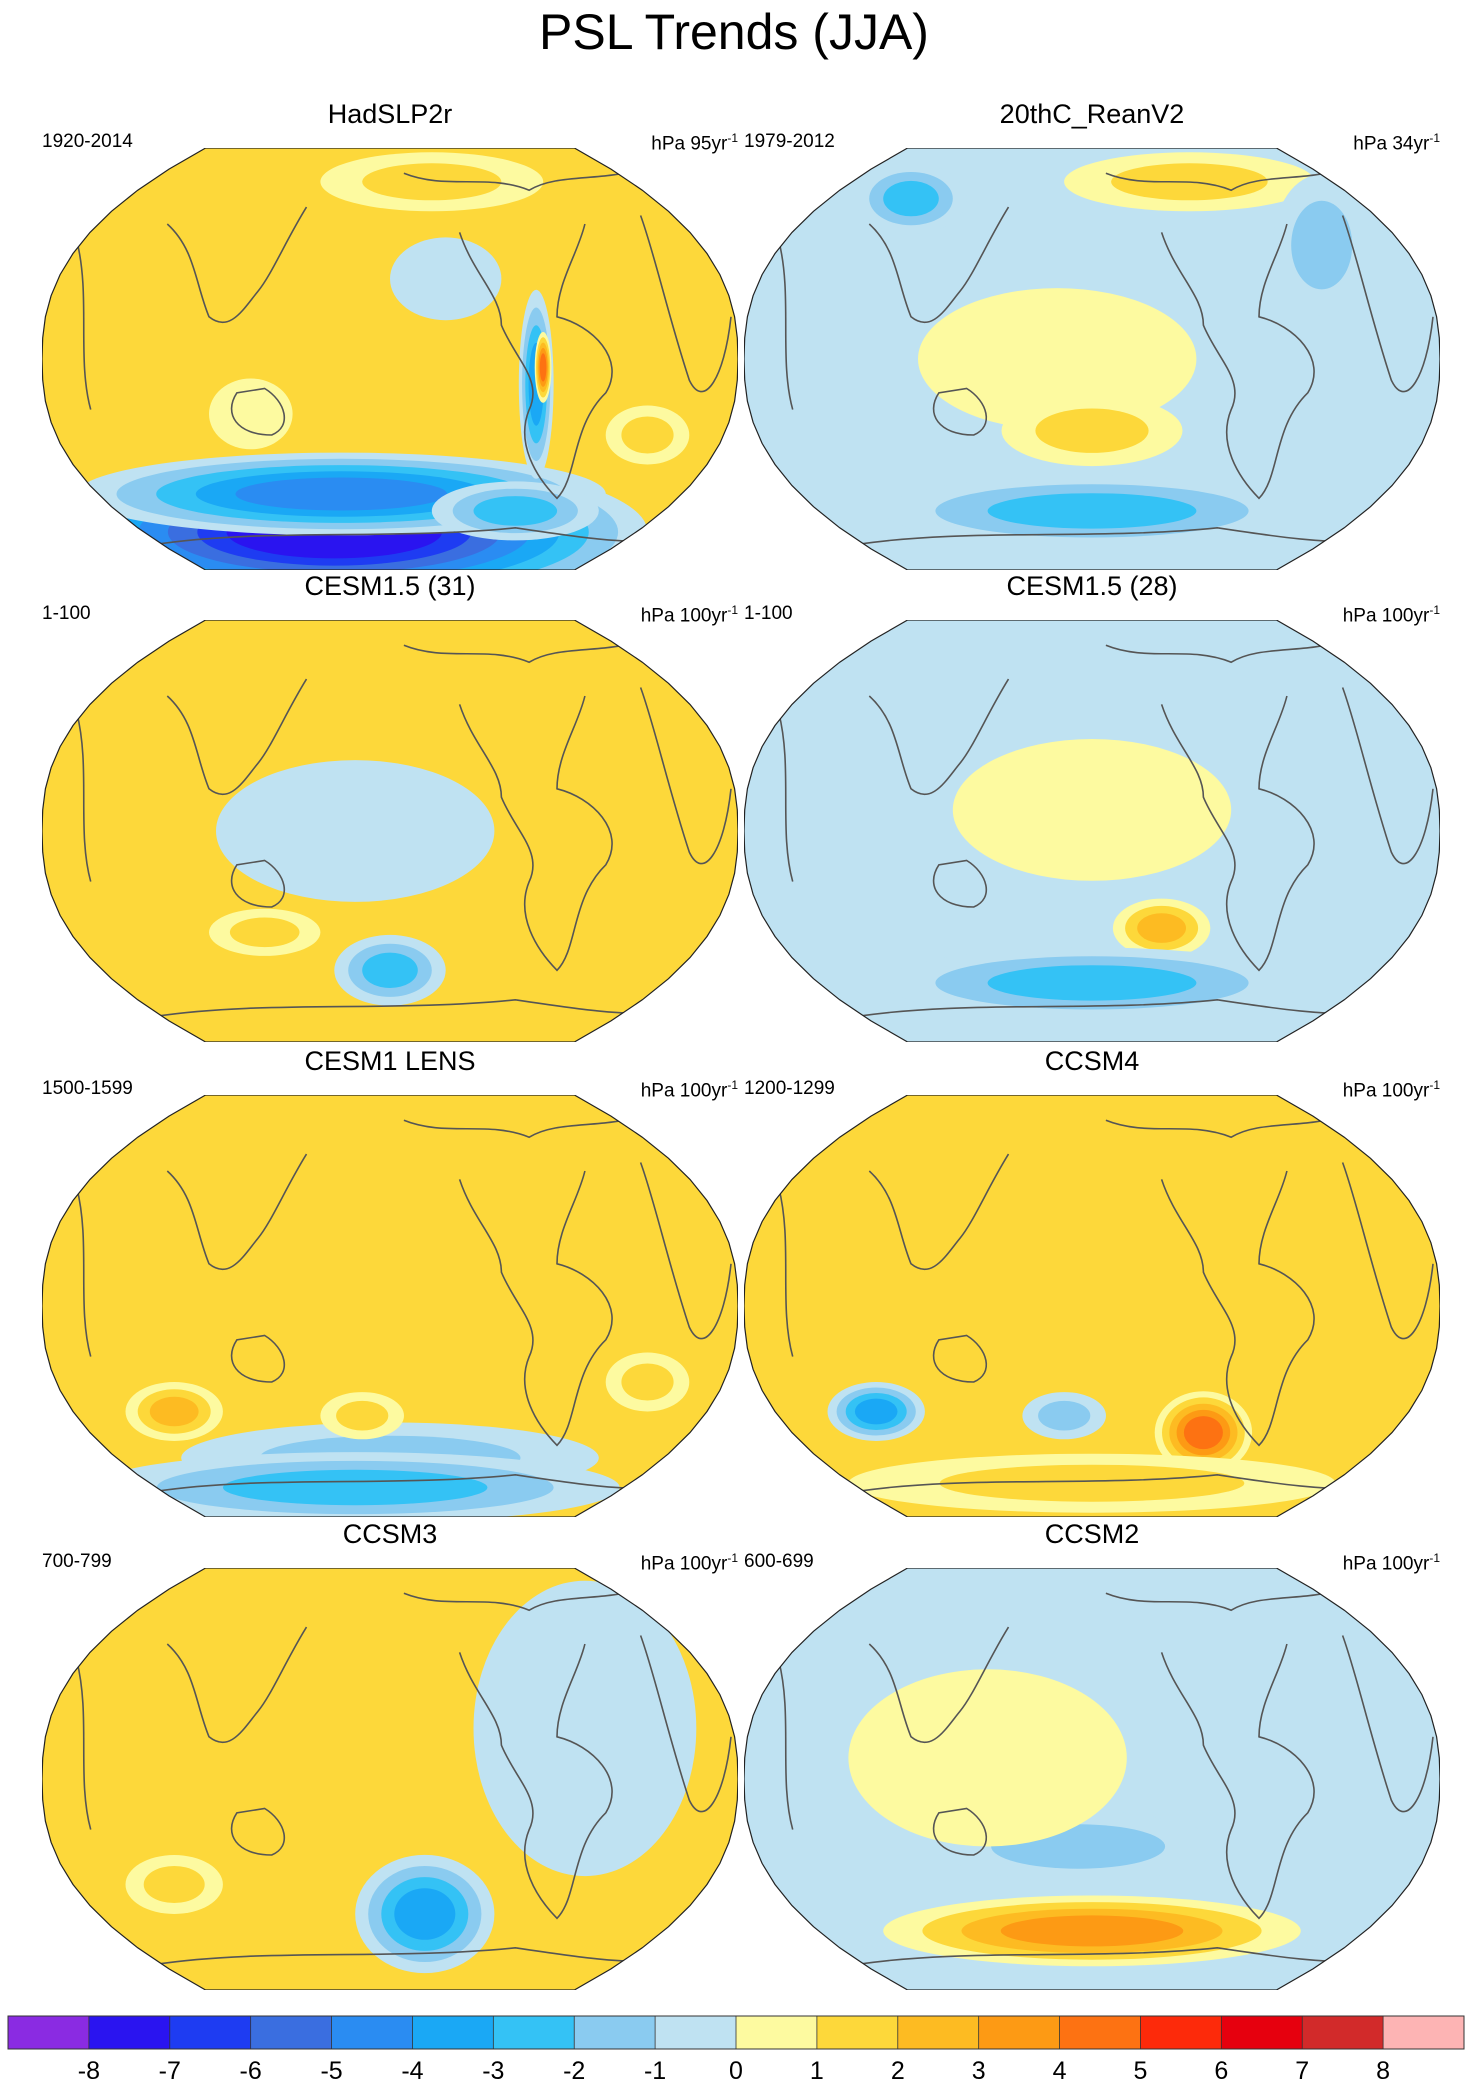  Describe the element at coordinates (412, 2069) in the screenshot. I see `colorbar-tick-label: -4` at that location.